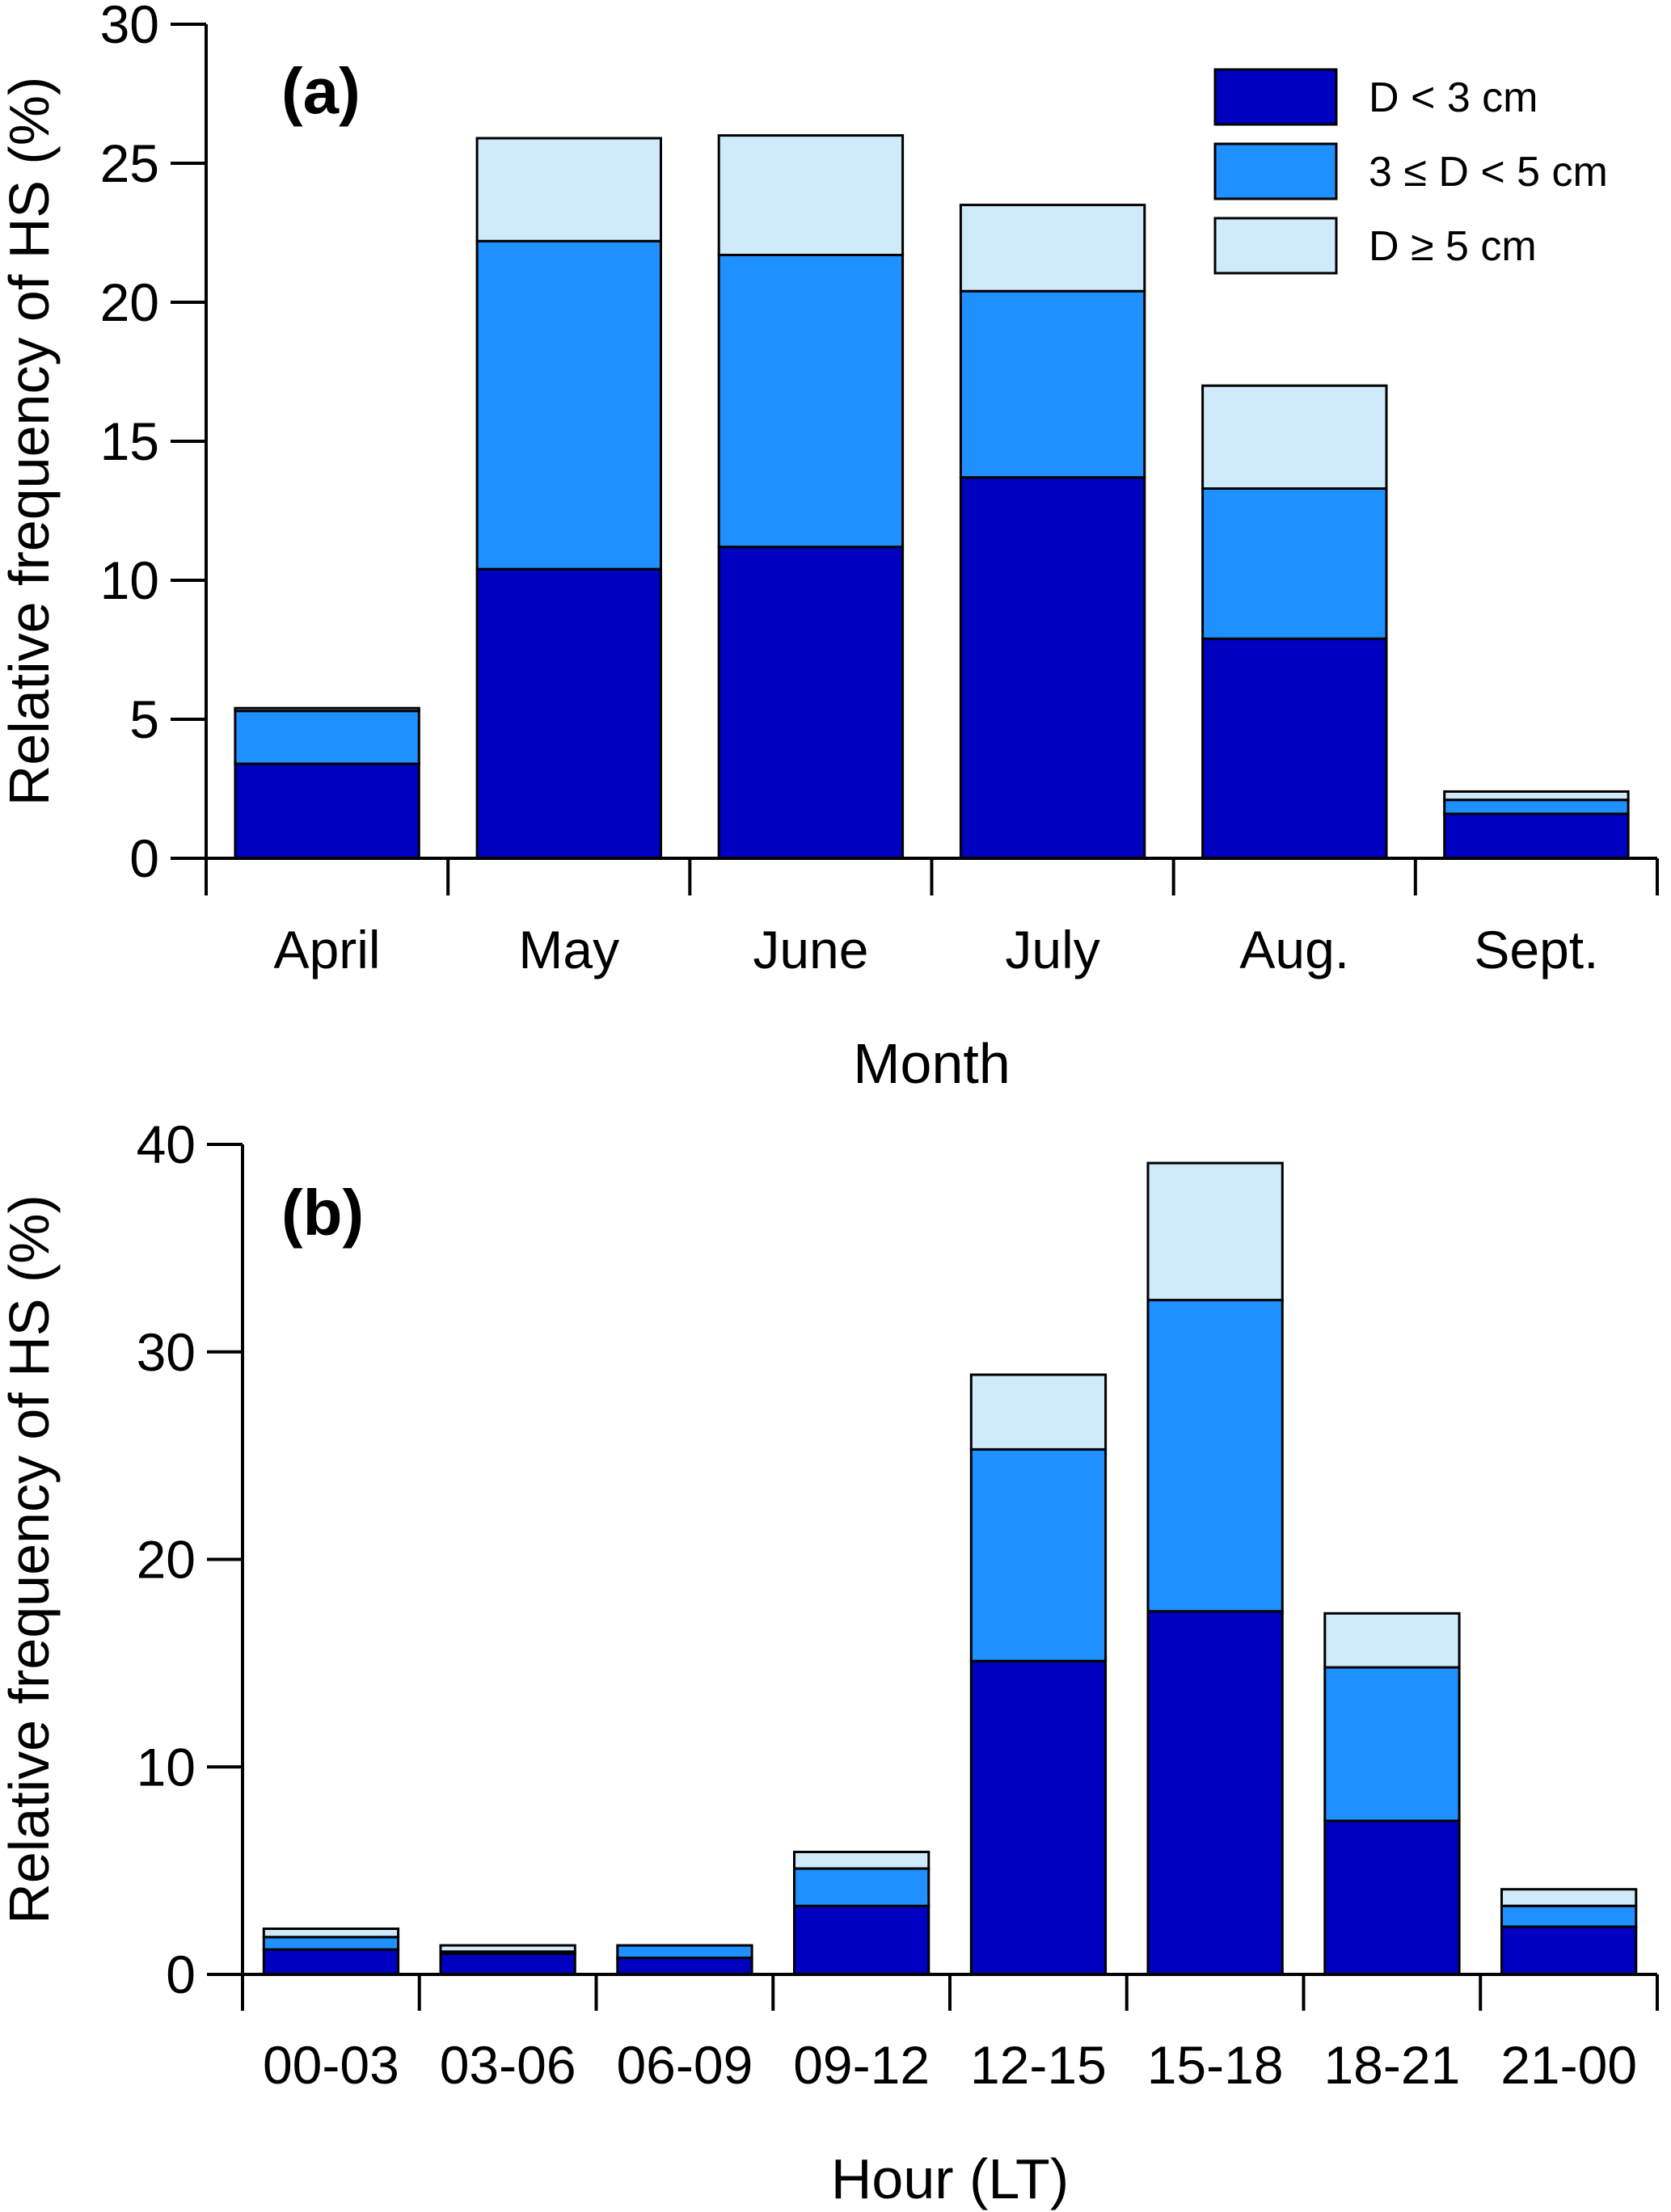 Image resolution: width=1671 pixels, height=2212 pixels. What do you see at coordinates (166, 1352) in the screenshot?
I see `y-tick-label-1-3: 30` at bounding box center [166, 1352].